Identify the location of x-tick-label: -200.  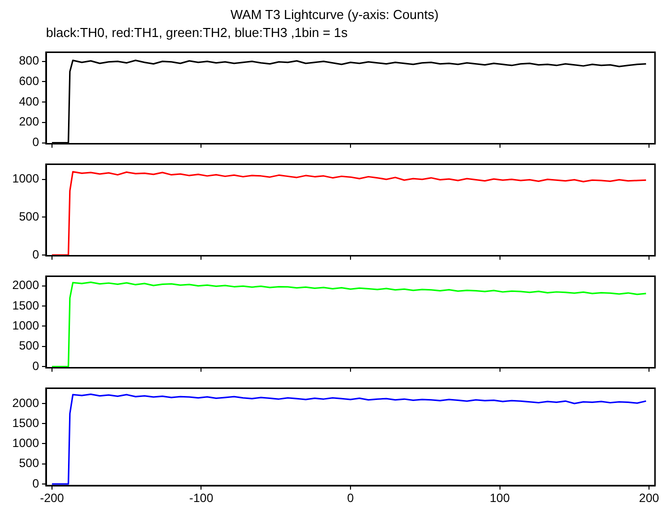
(52, 498).